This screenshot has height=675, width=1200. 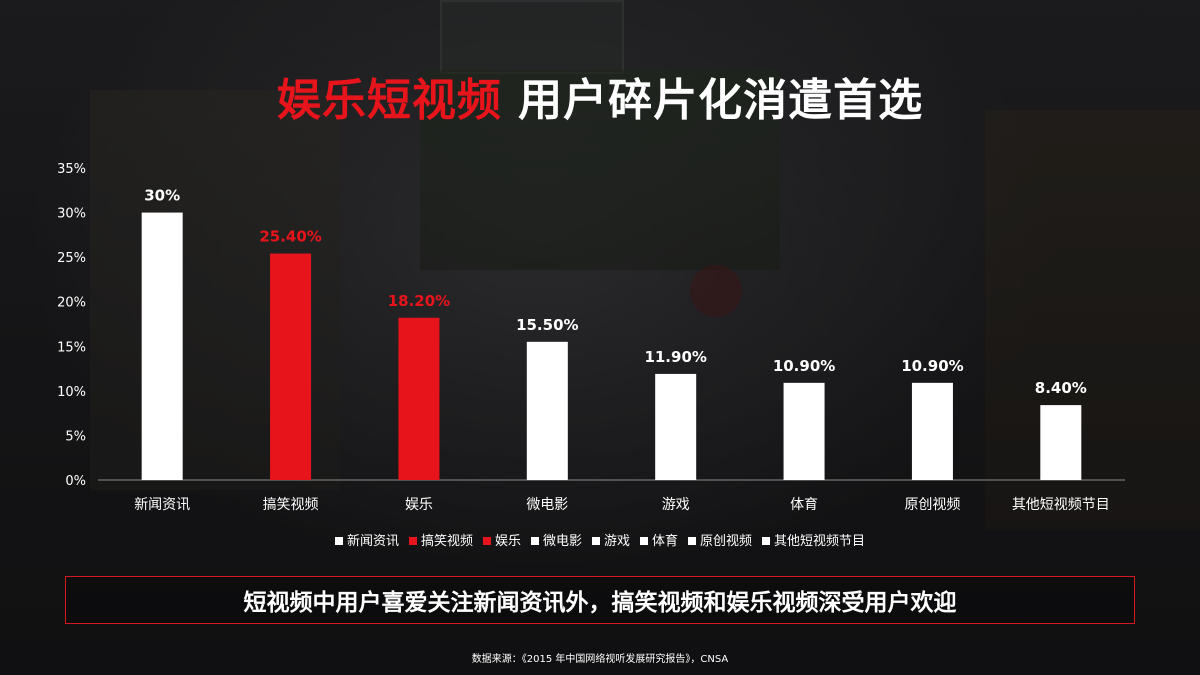 I want to click on bar-value-label: 25.40%, so click(x=290, y=237).